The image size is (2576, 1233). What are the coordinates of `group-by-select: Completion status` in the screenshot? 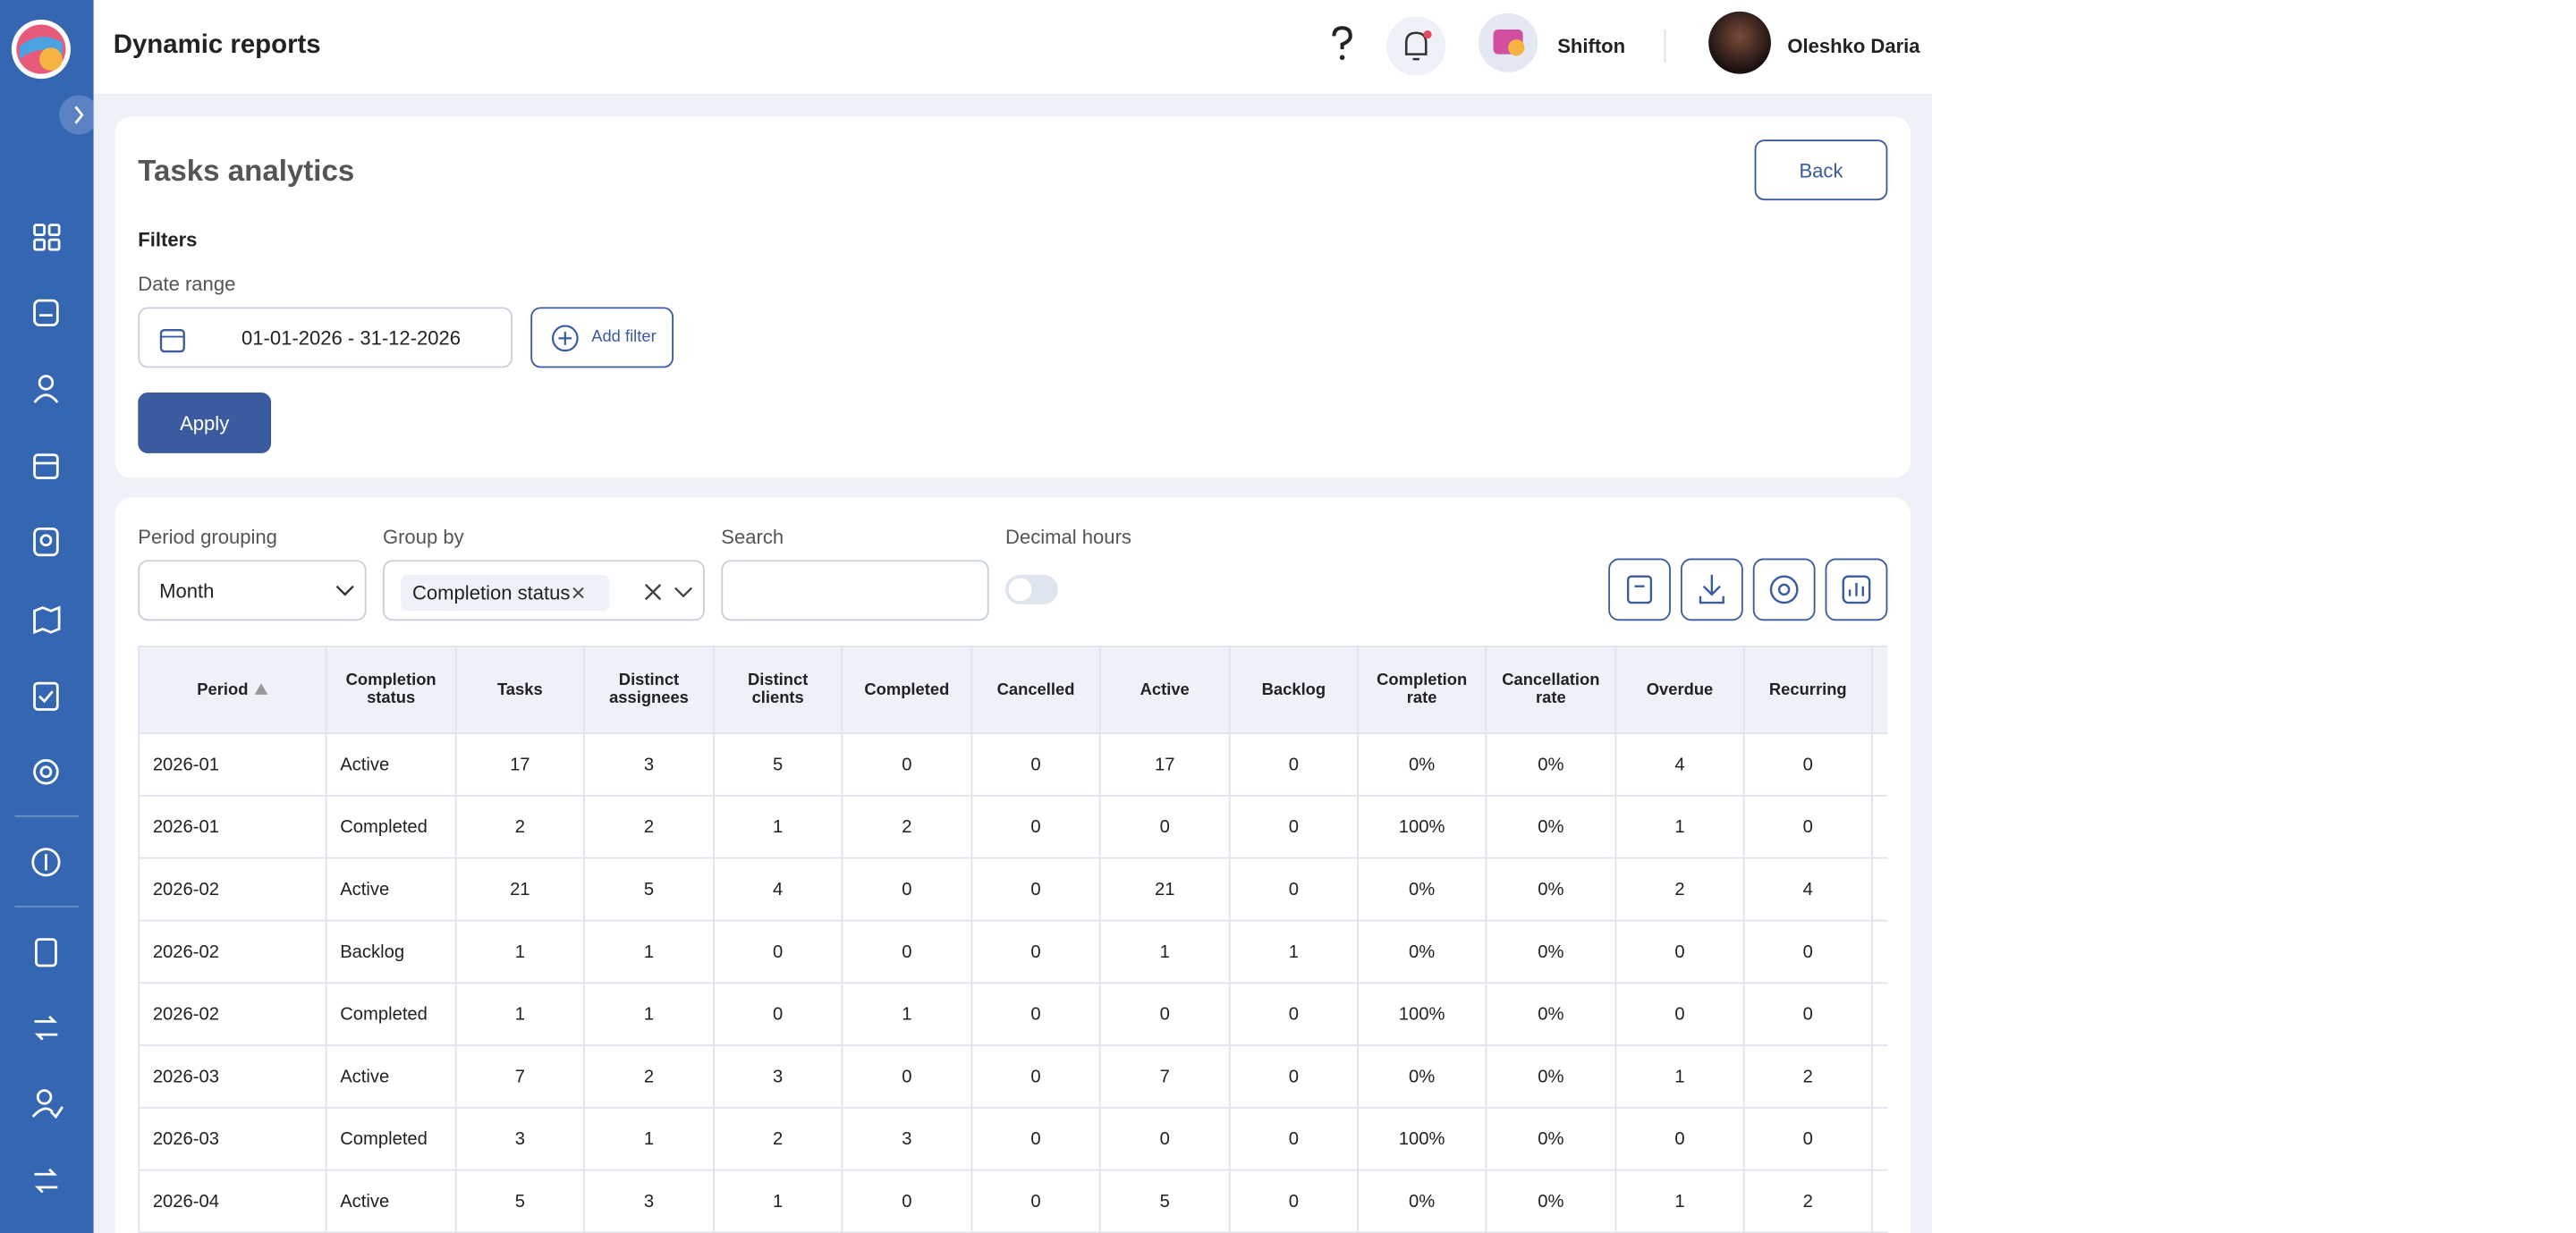 It's located at (543, 590).